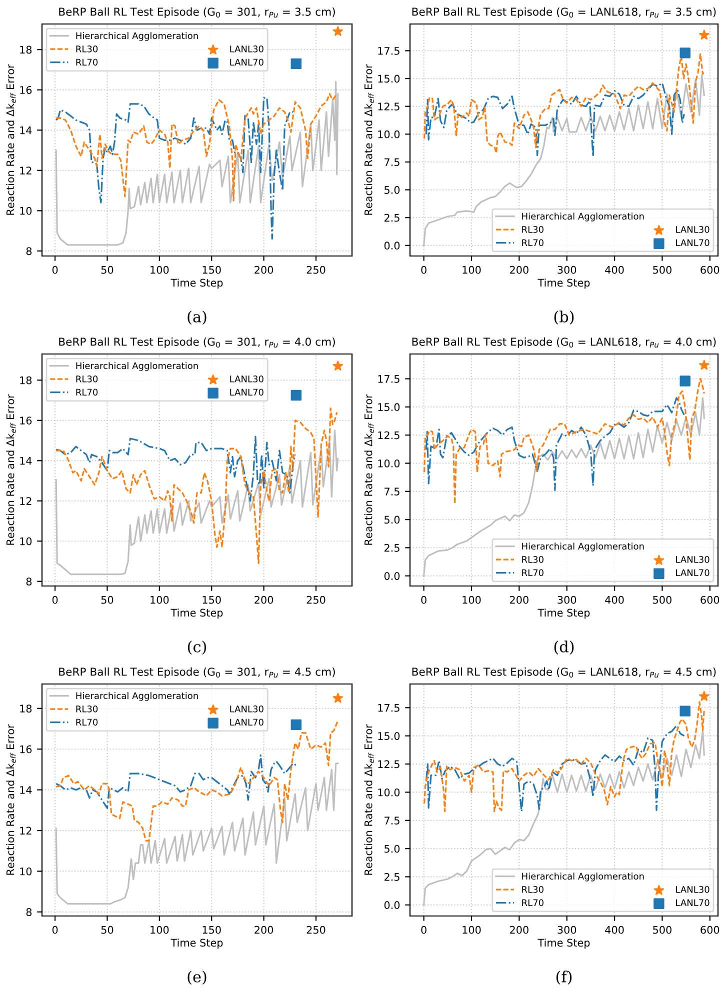 The height and width of the screenshot is (996, 725). I want to click on legend-label: LANL30, so click(247, 49).